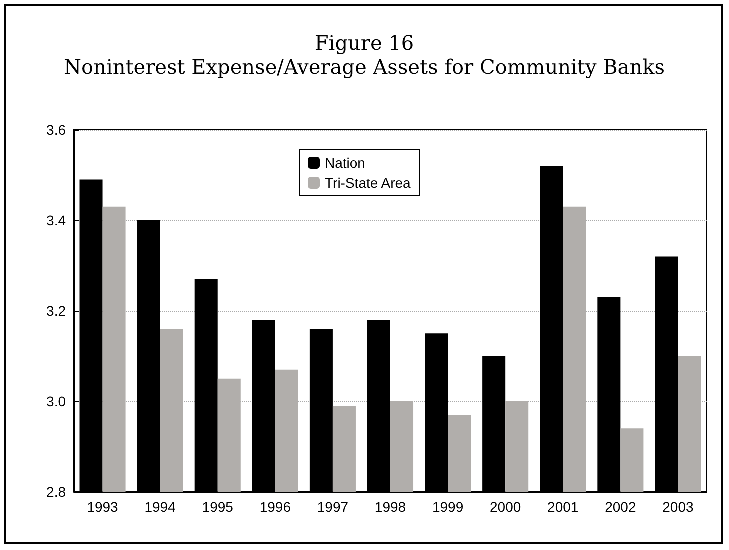  What do you see at coordinates (56, 492) in the screenshot?
I see `y-tick-label: 2.8` at bounding box center [56, 492].